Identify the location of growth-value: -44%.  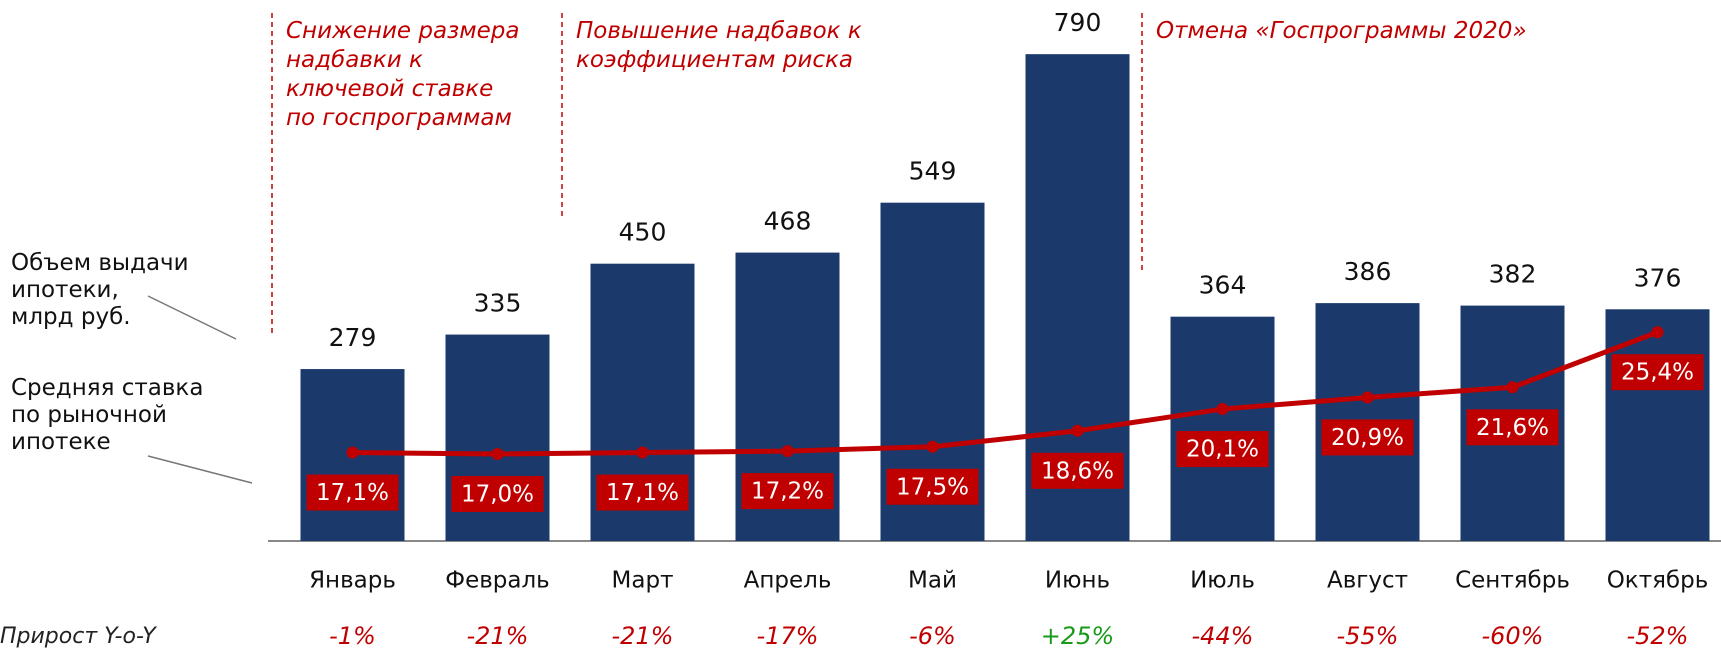
(1222, 636).